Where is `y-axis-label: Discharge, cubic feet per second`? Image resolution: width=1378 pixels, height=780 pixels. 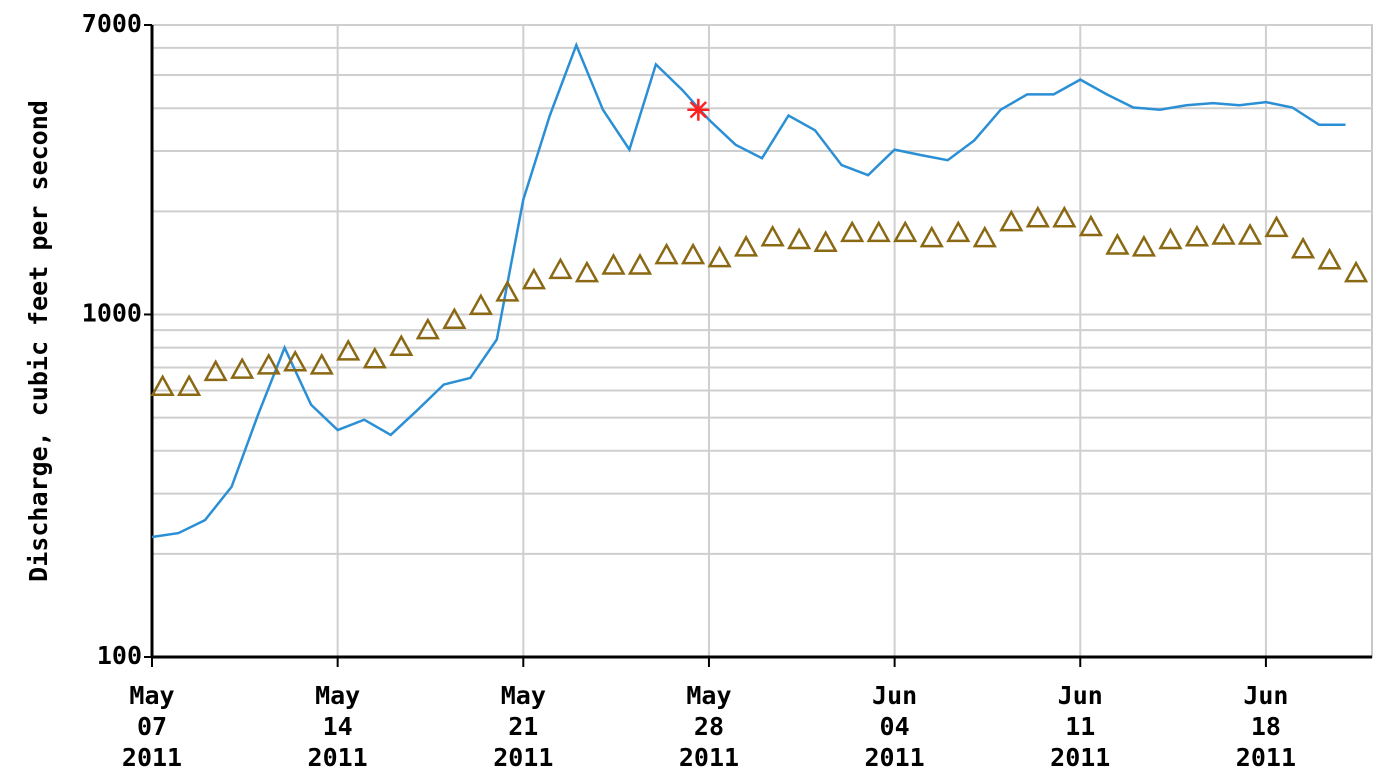
y-axis-label: Discharge, cubic feet per second is located at coordinates (38, 341).